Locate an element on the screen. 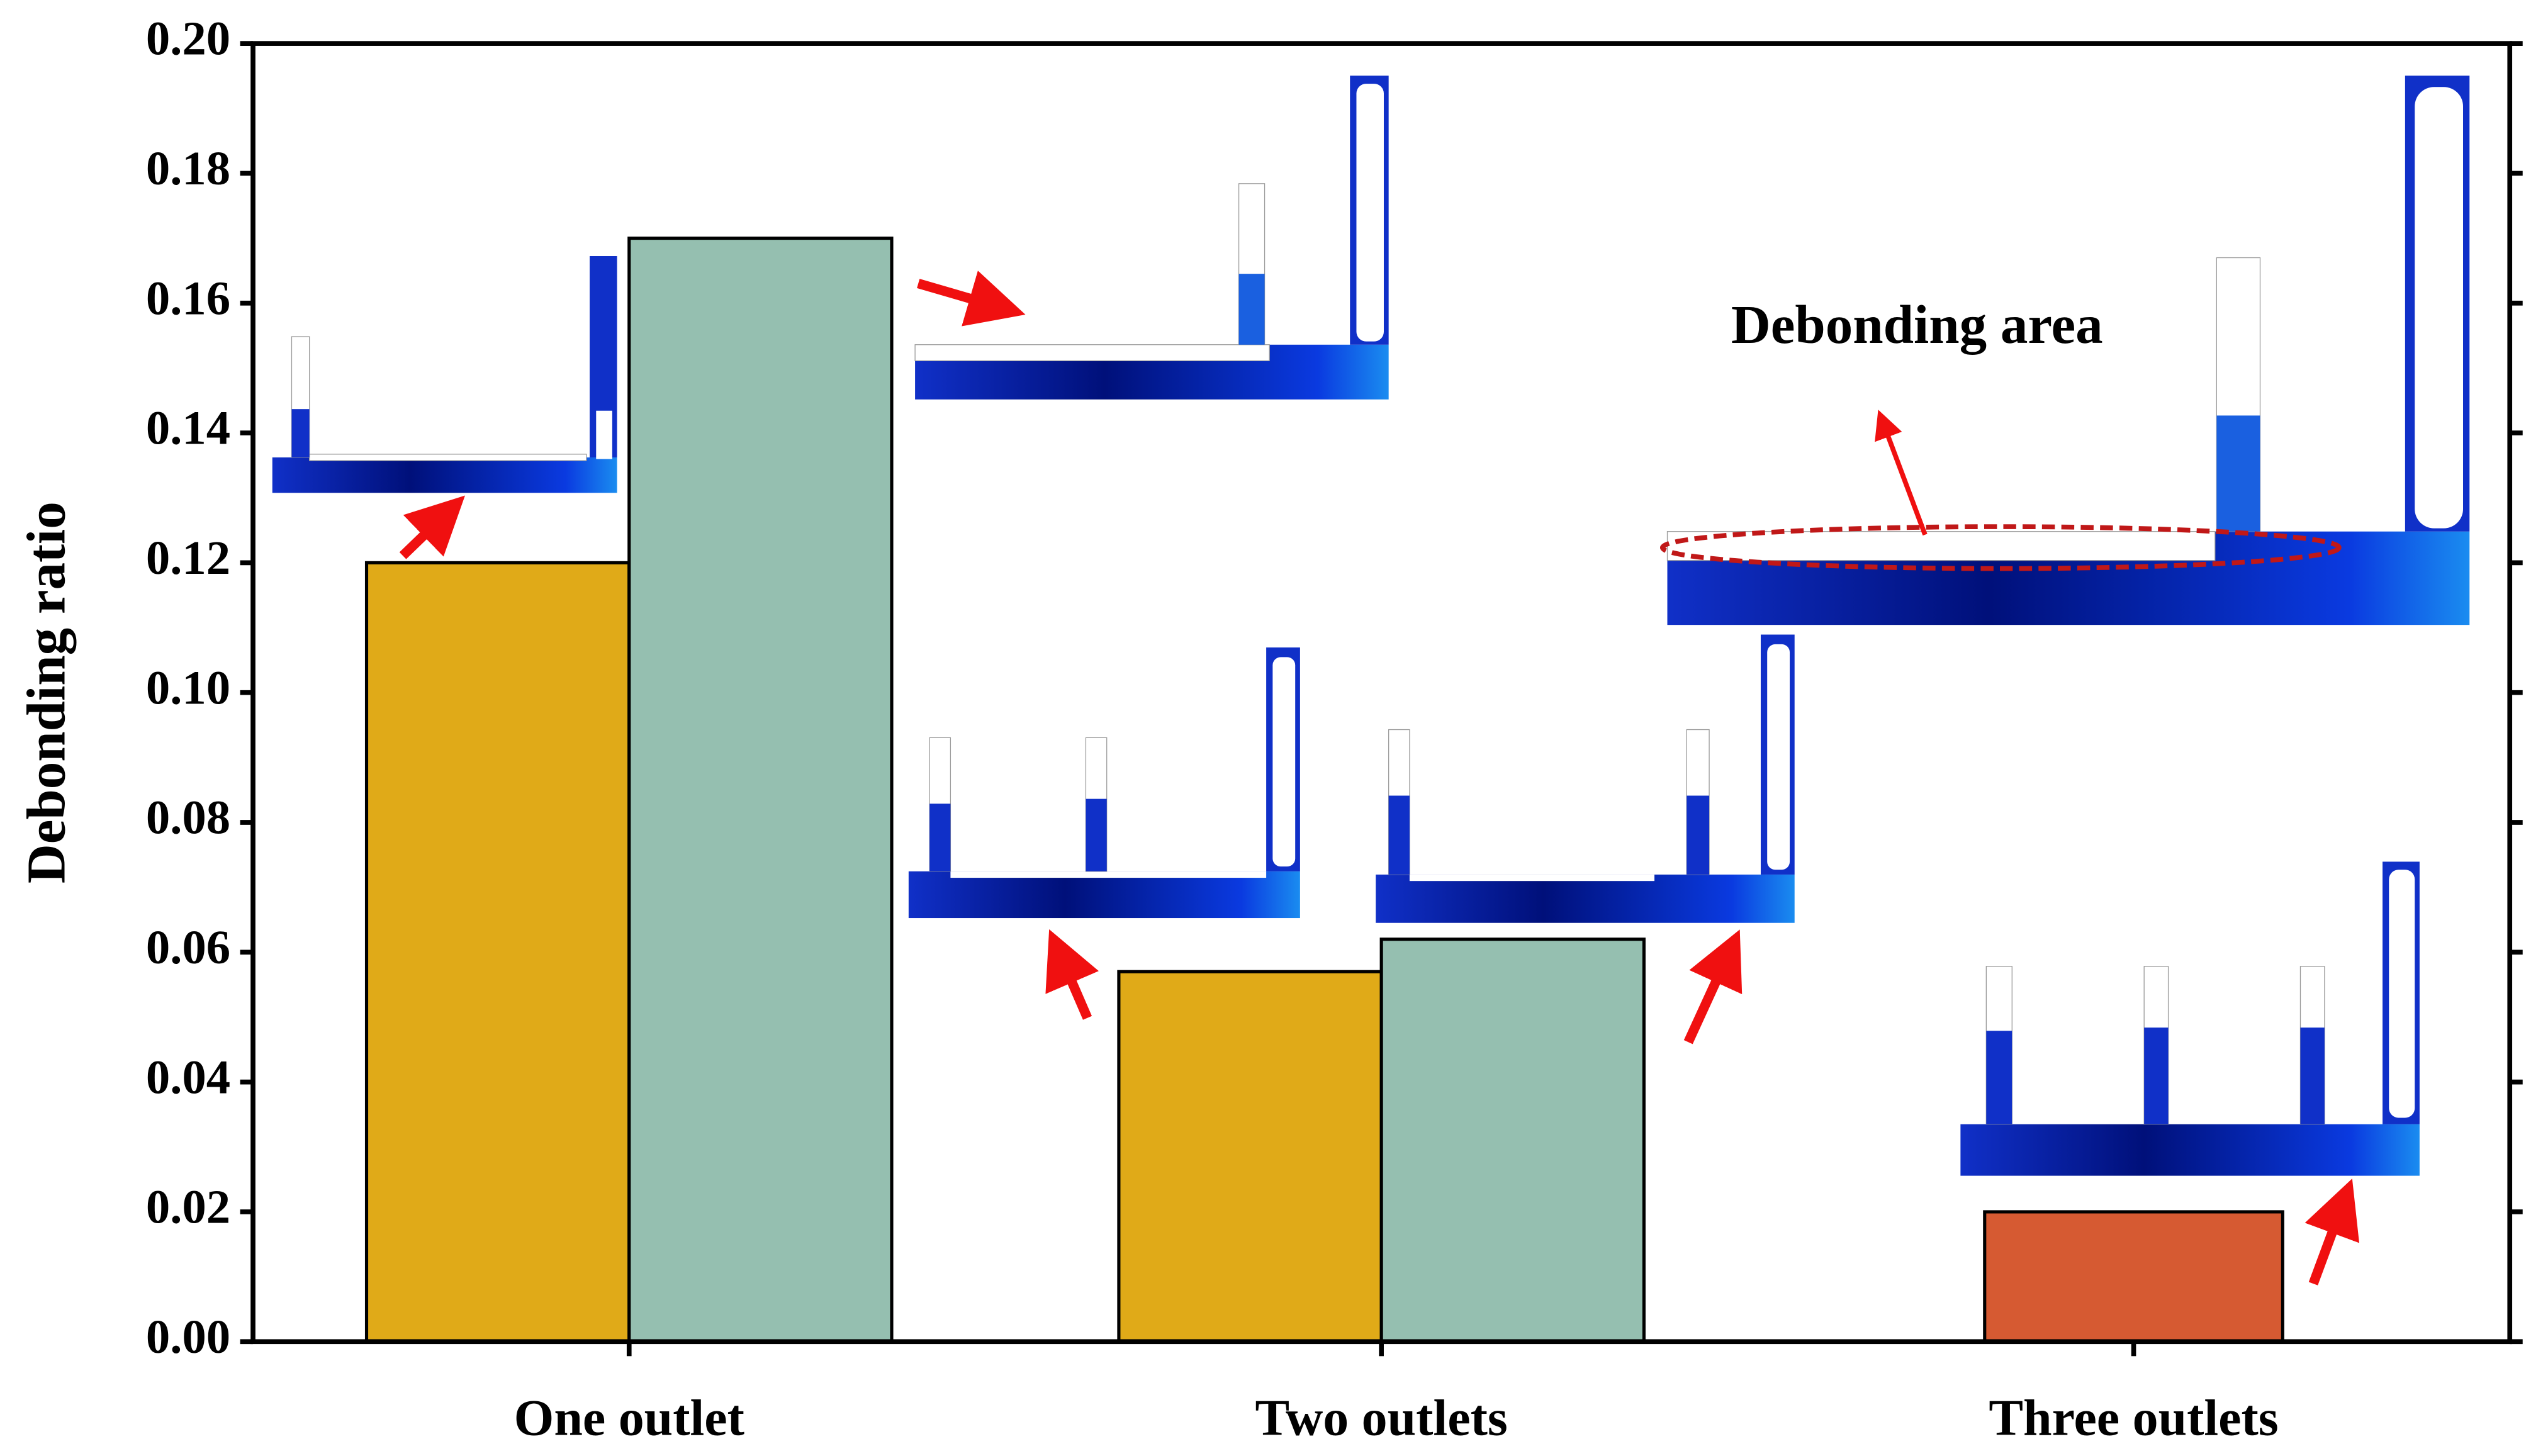 The width and height of the screenshot is (2526, 1456). x-tick-label: Two outlets is located at coordinates (1381, 1418).